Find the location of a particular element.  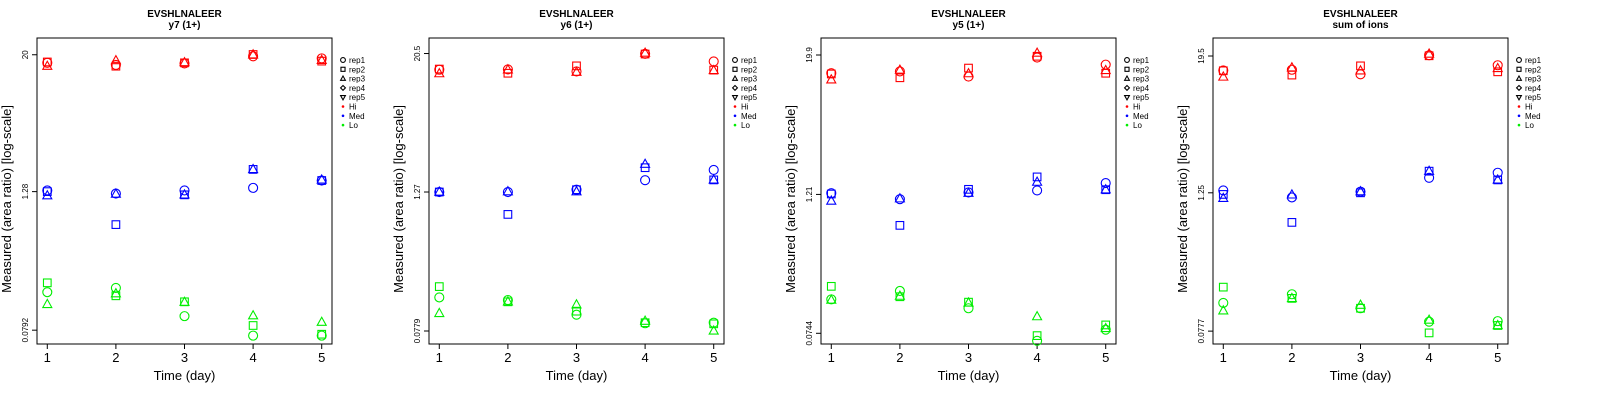

chart-title: EVSHLNALEER is located at coordinates (968, 14).